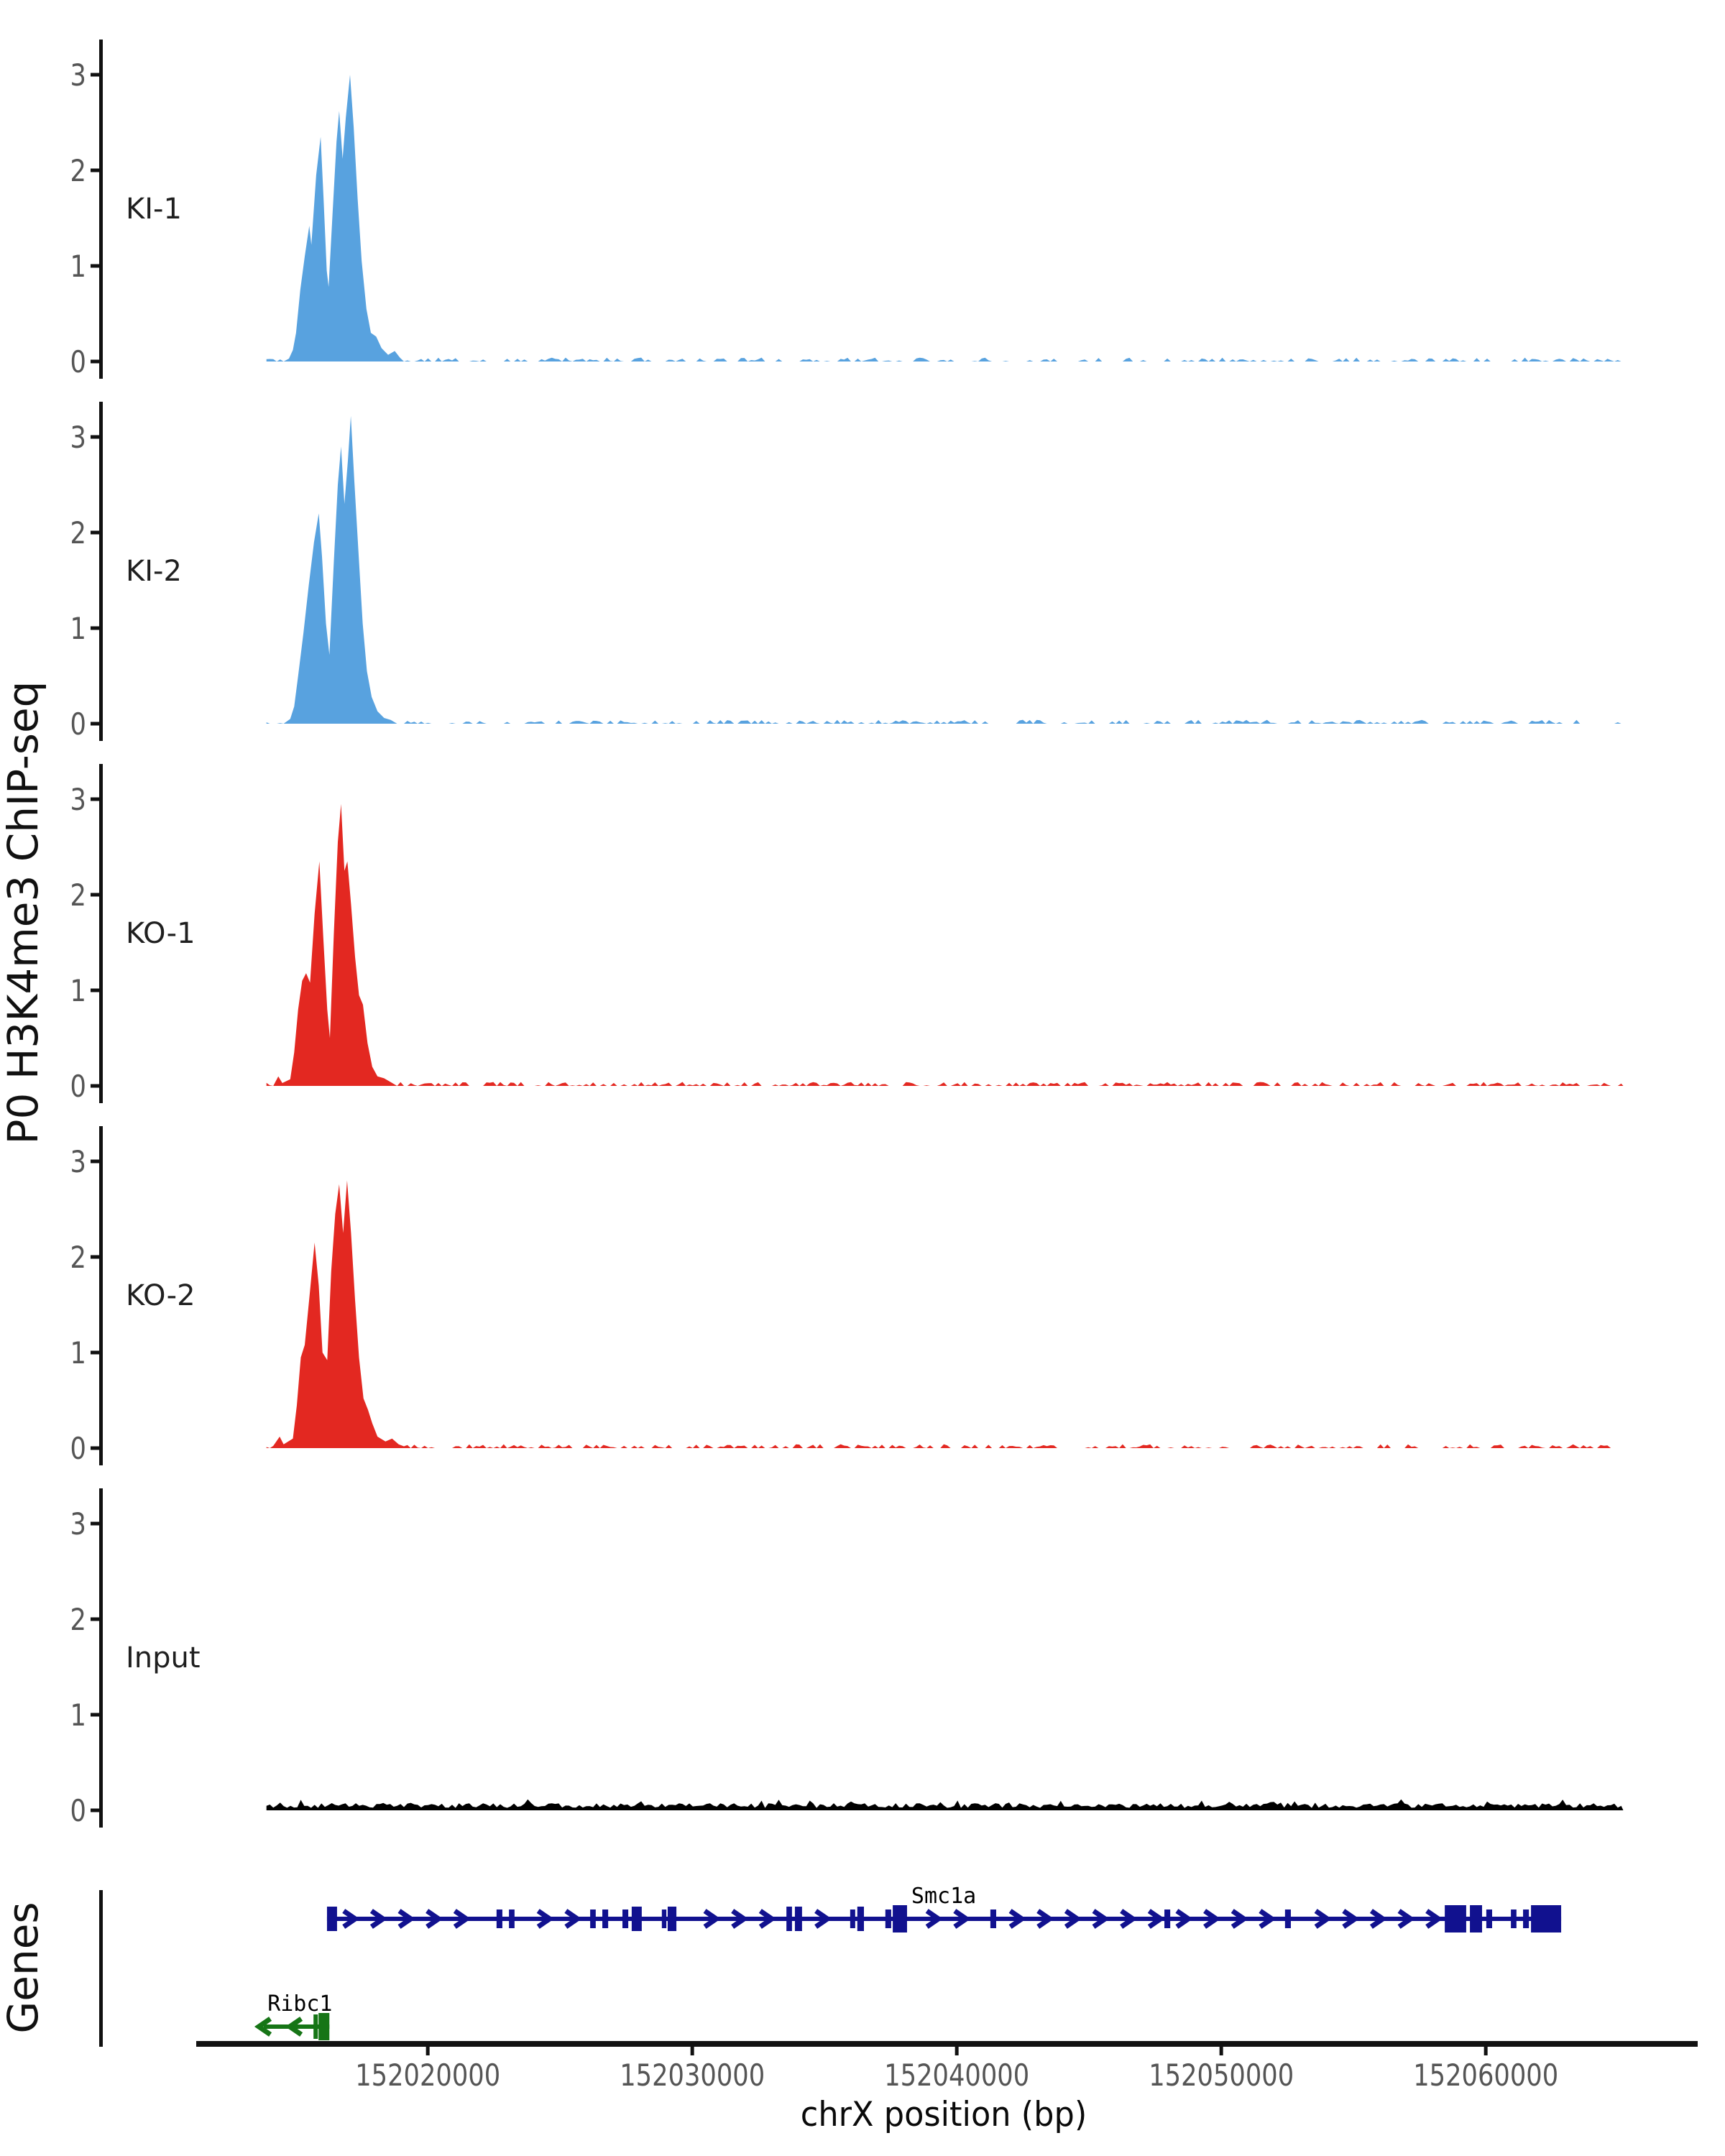 Image resolution: width=1725 pixels, height=2156 pixels. What do you see at coordinates (23, 913) in the screenshot?
I see `y-axis-label: P0 H3K4me3 ChIP-seq` at bounding box center [23, 913].